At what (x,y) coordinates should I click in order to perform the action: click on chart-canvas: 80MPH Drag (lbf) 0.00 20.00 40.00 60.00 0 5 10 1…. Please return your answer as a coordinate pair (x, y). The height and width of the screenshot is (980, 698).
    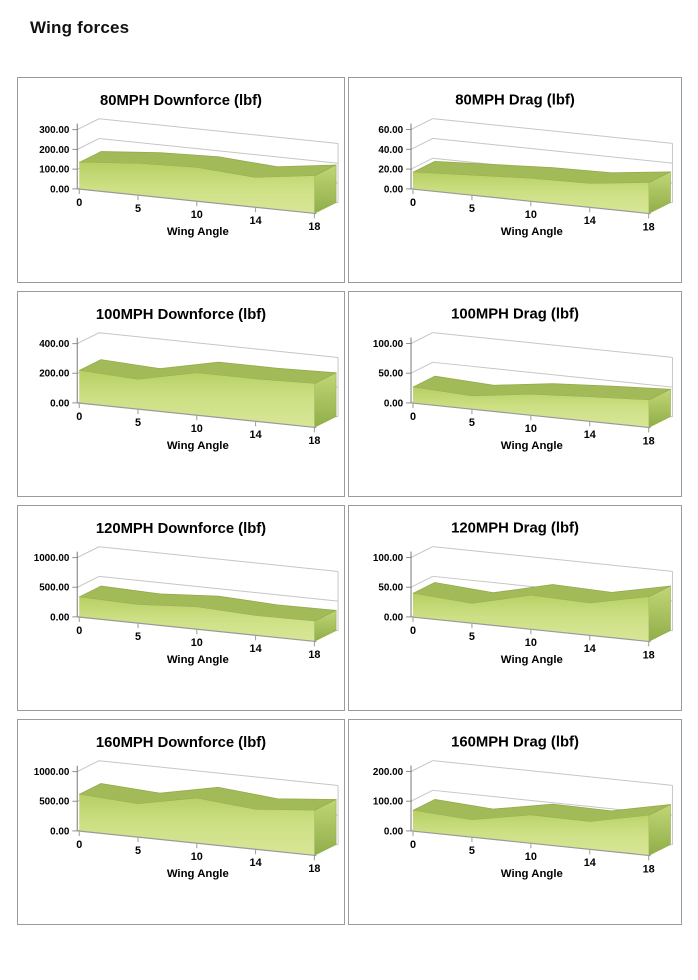
    Looking at the image, I should click on (525, 165).